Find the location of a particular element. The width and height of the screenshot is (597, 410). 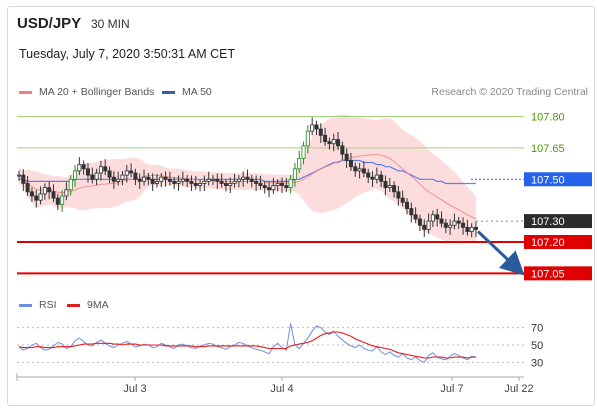

level-labels-layer: 107.80 107.65 107.50 107.30 107.20 107.05 is located at coordinates (558, 196).